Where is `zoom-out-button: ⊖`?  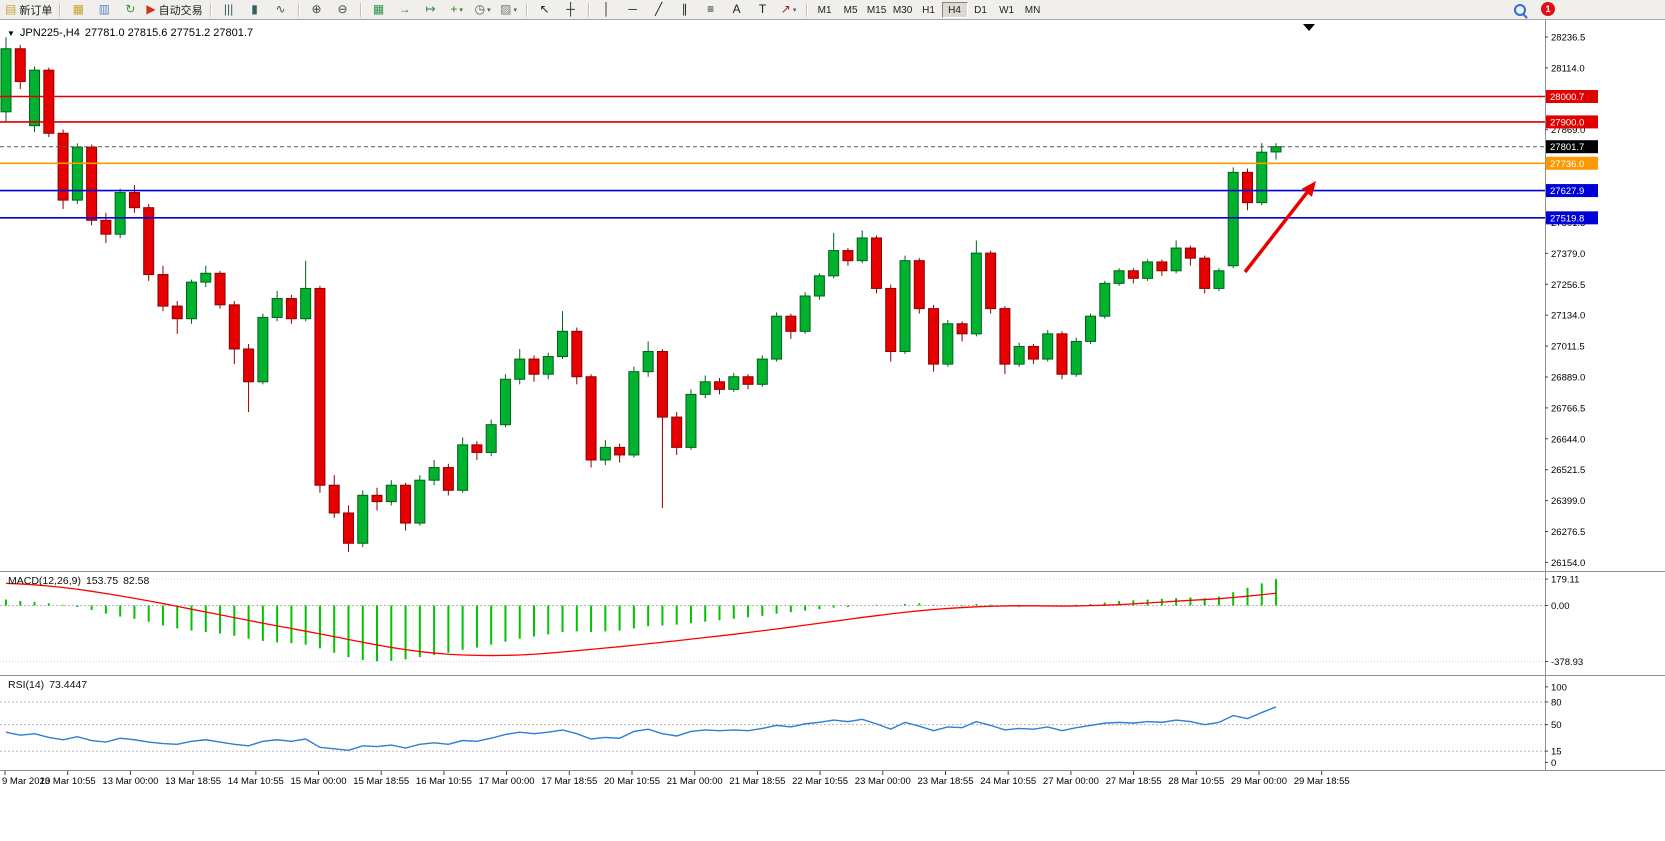 zoom-out-button: ⊖ is located at coordinates (343, 9).